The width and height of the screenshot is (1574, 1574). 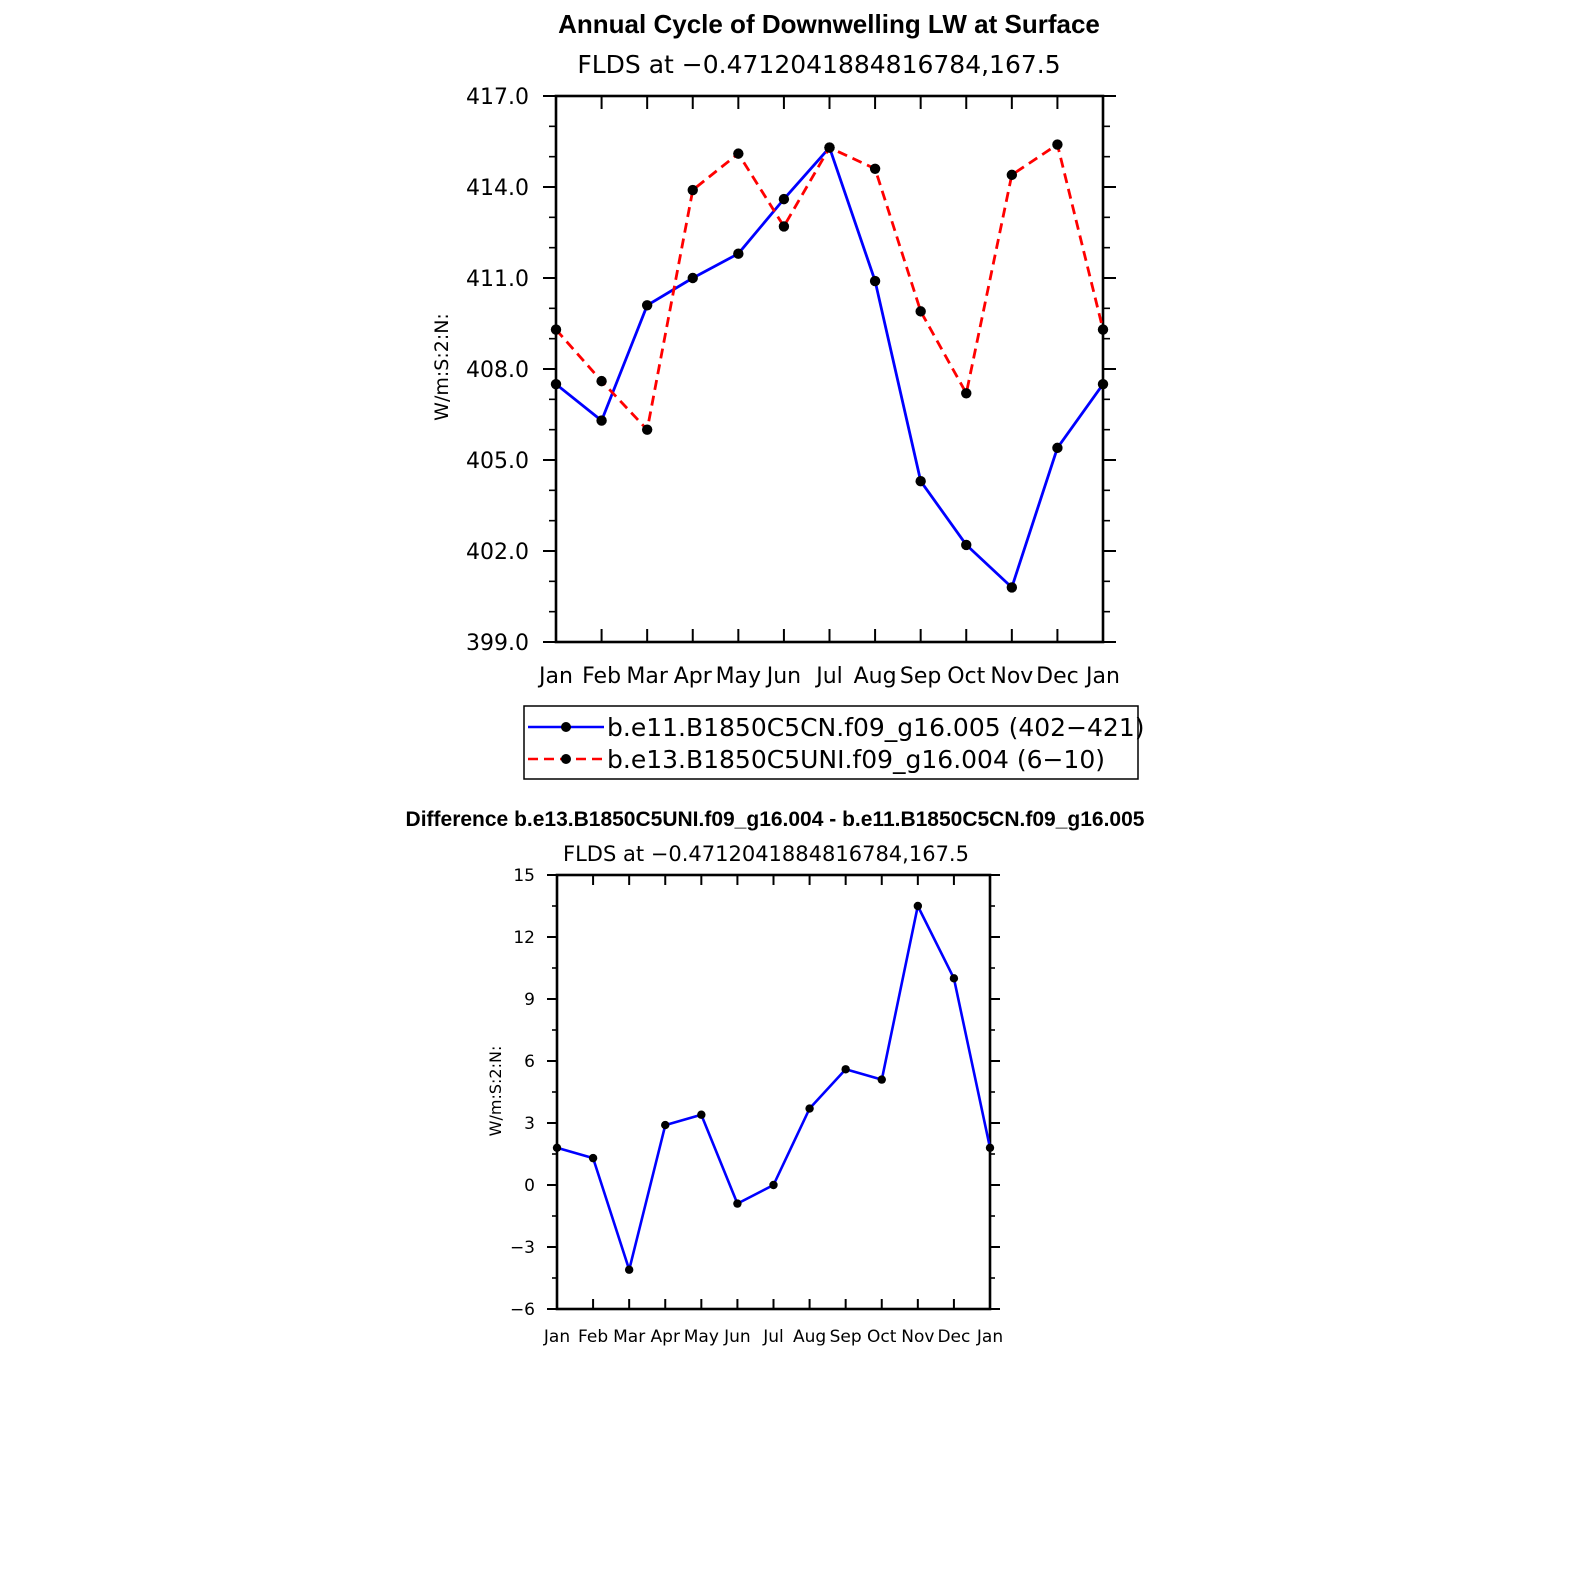 What do you see at coordinates (882, 1337) in the screenshot?
I see `c2-x-tick-label: Oct` at bounding box center [882, 1337].